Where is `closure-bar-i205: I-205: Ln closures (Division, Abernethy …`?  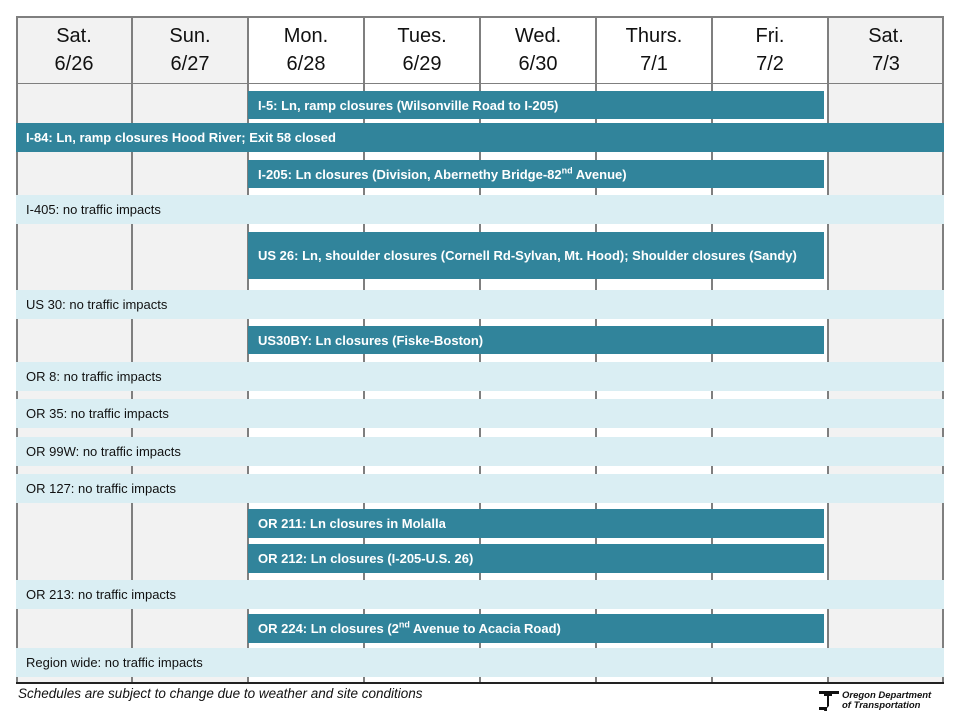
closure-bar-i205: I-205: Ln closures (Division, Abernethy … is located at coordinates (536, 174).